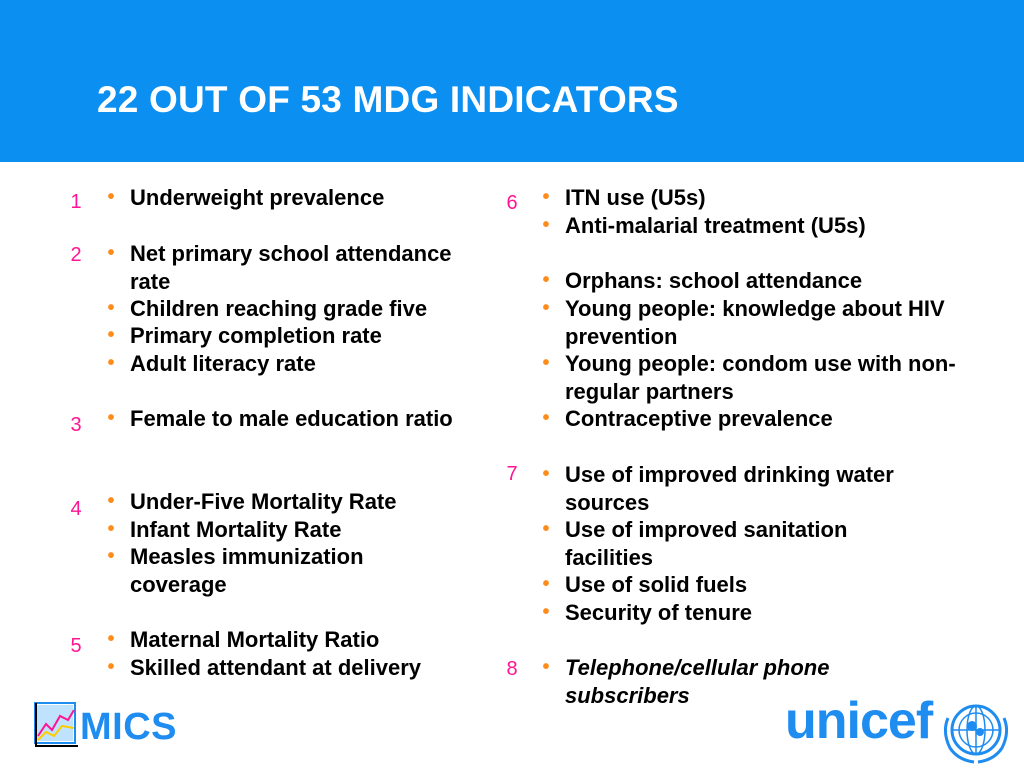  I want to click on indicator-item: • Skilled attendant at delivery, so click(296, 668).